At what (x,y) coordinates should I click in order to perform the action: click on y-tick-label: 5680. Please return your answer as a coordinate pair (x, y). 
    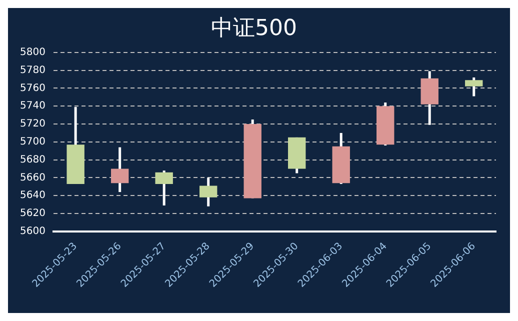
    Looking at the image, I should click on (33, 160).